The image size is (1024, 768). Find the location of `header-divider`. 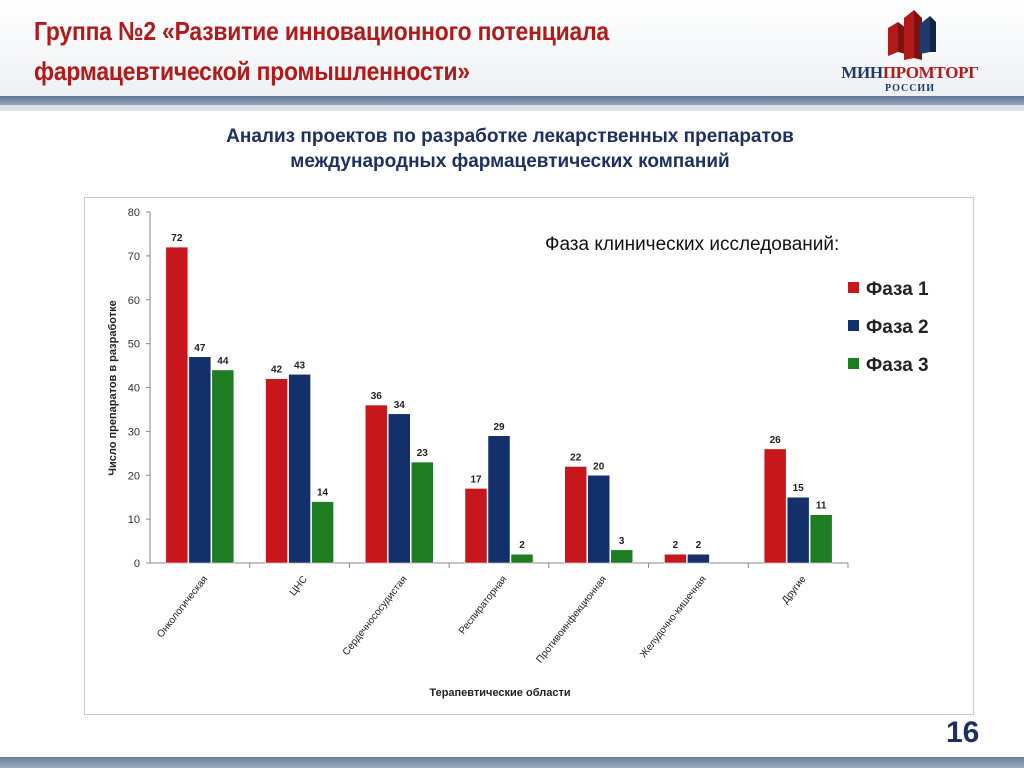

header-divider is located at coordinates (512, 100).